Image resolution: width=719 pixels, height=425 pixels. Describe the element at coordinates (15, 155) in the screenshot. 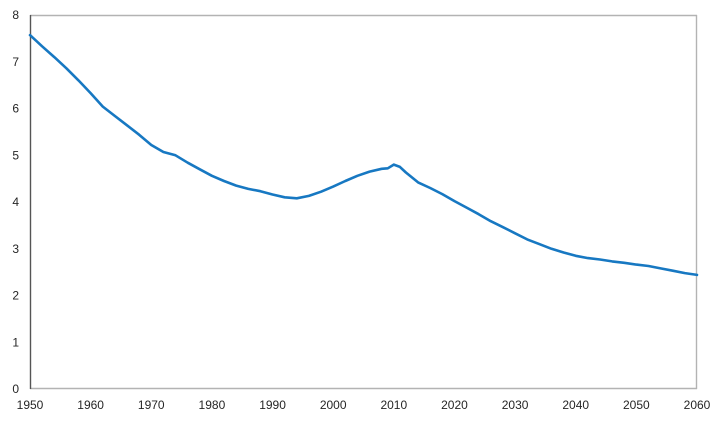

I see `y-tick-label: 5` at that location.